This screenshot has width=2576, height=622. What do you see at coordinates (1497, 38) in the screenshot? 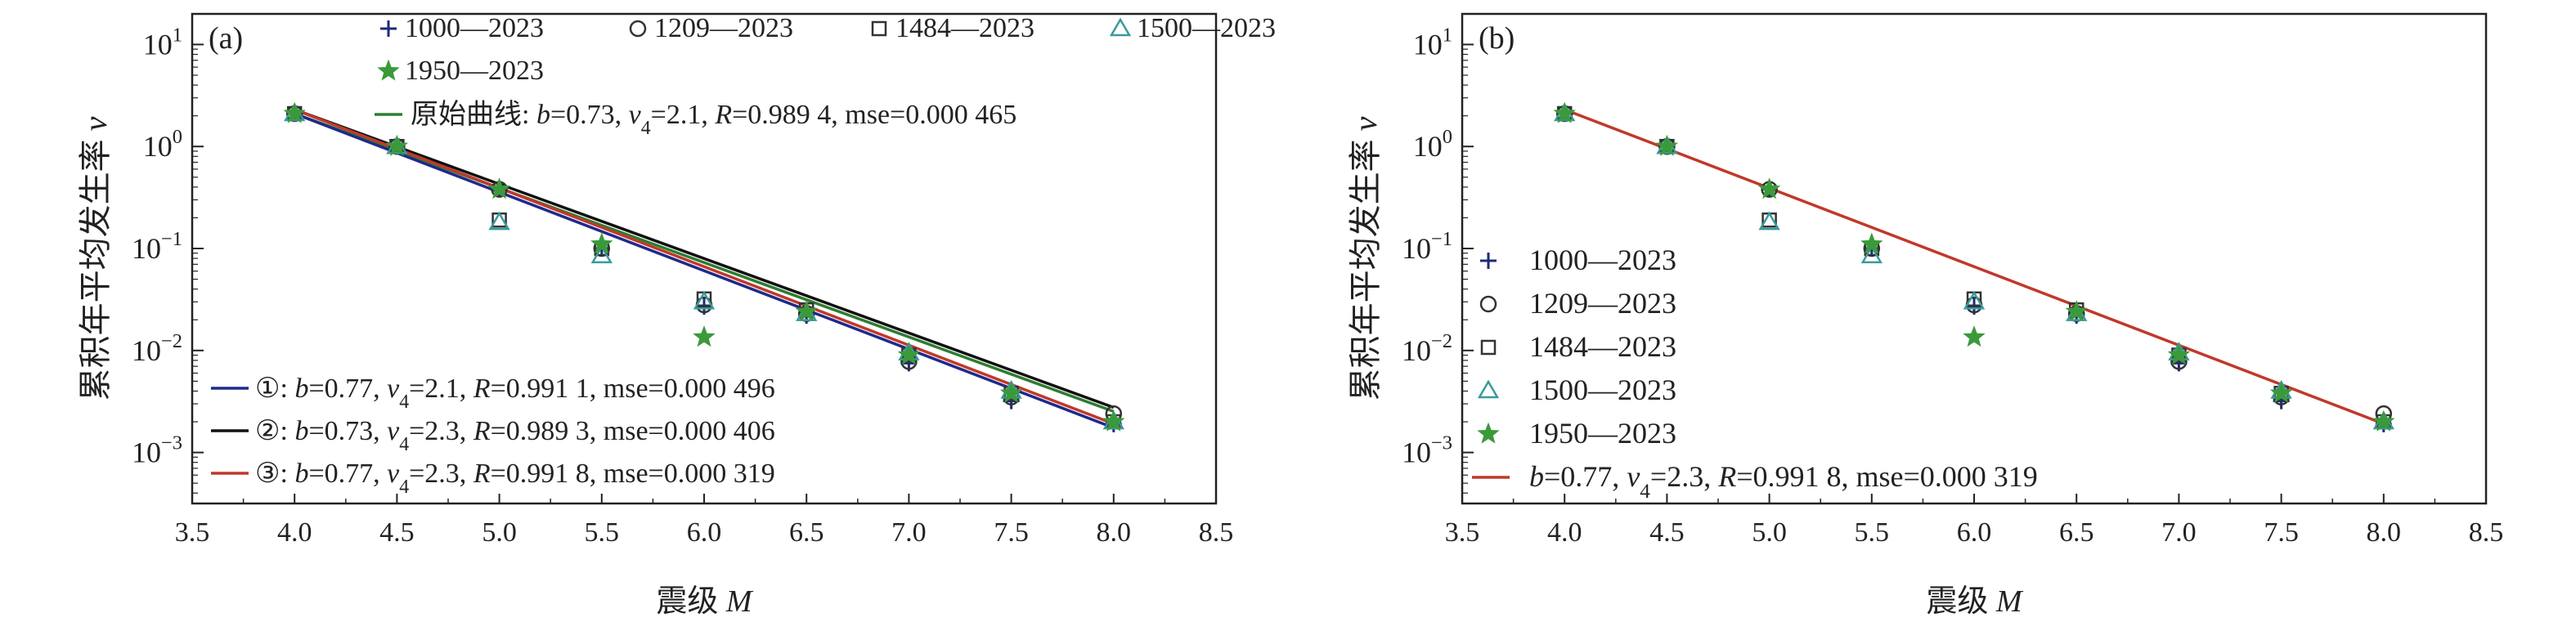
I see `panel-label: (b)` at bounding box center [1497, 38].